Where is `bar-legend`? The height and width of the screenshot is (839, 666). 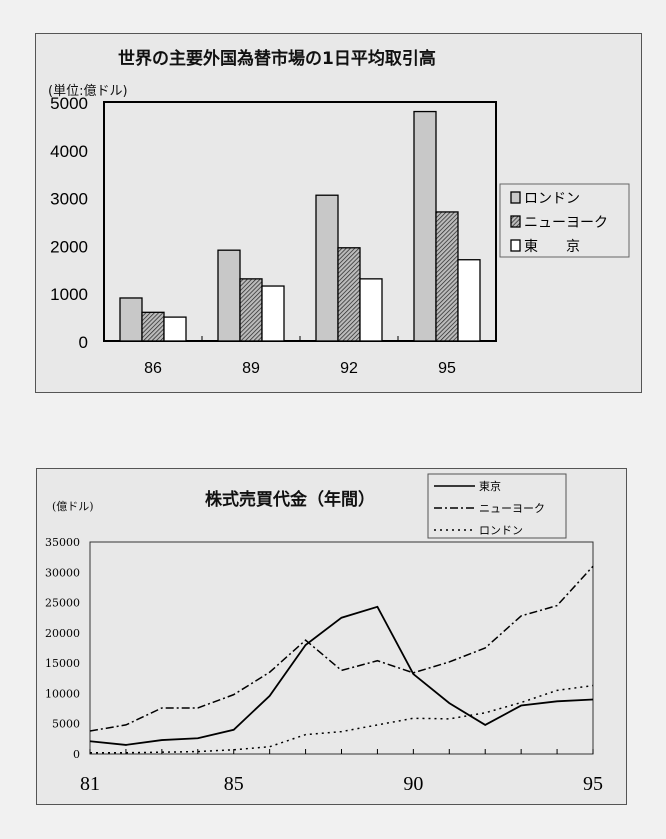
bar-legend is located at coordinates (564, 220).